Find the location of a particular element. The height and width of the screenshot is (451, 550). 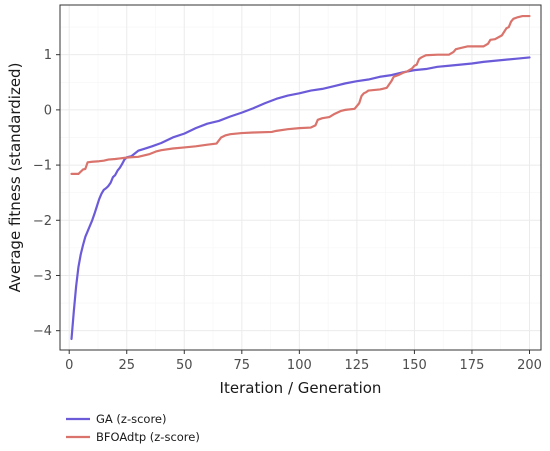

x-tick-label: 175 is located at coordinates (472, 365).